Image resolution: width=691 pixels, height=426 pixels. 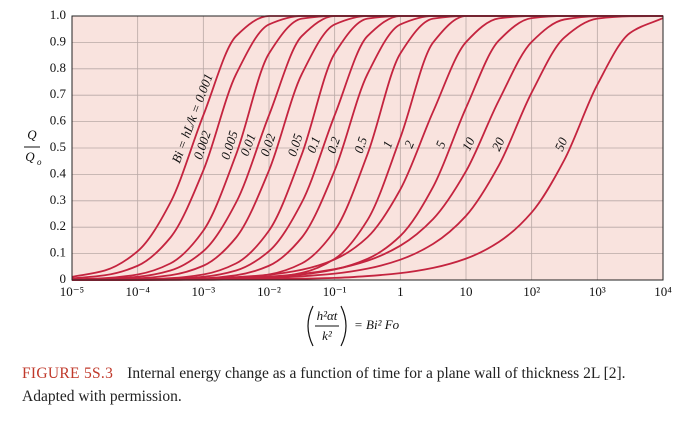 I want to click on curve-label: 0.1, so click(x=314, y=144).